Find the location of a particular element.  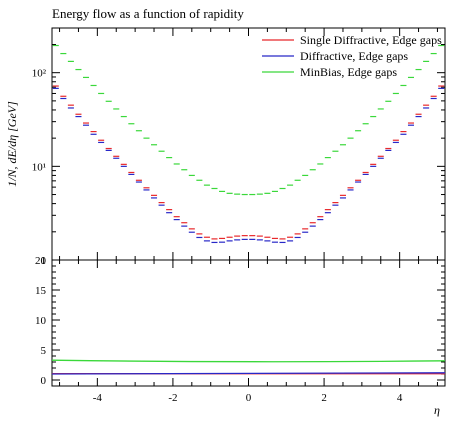

x-tick-label: 2 is located at coordinates (324, 398).